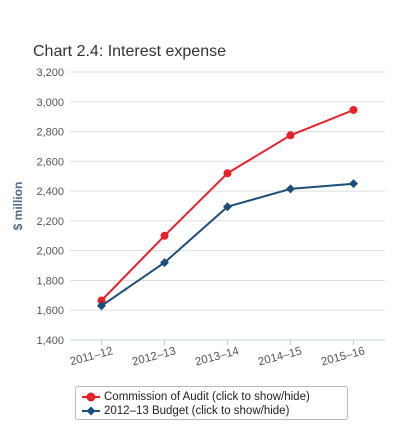 This screenshot has height=434, width=400. Describe the element at coordinates (50, 281) in the screenshot. I see `y-tick-label: 1,800` at that location.